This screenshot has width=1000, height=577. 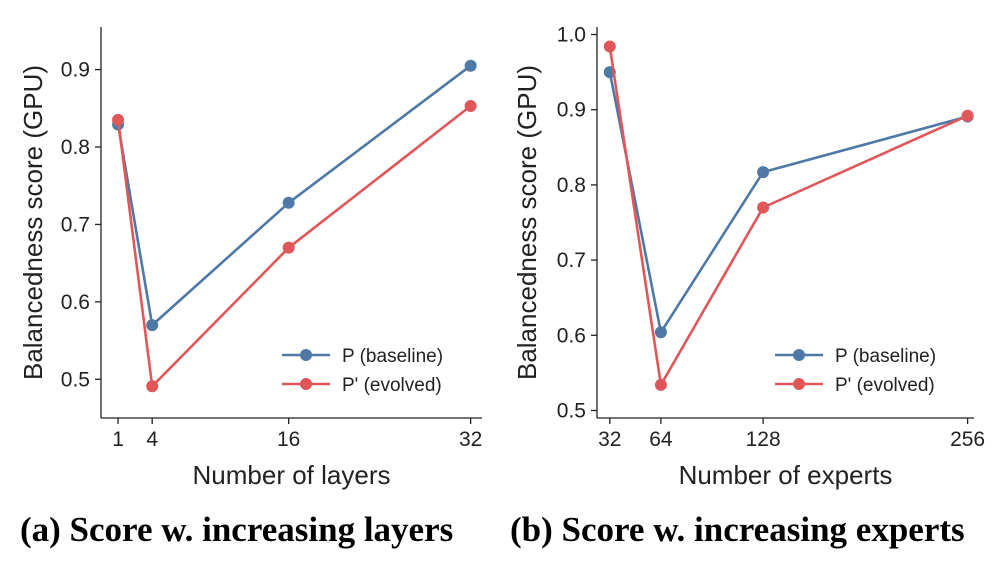 I want to click on x-tick-label: 256, so click(x=967, y=439).